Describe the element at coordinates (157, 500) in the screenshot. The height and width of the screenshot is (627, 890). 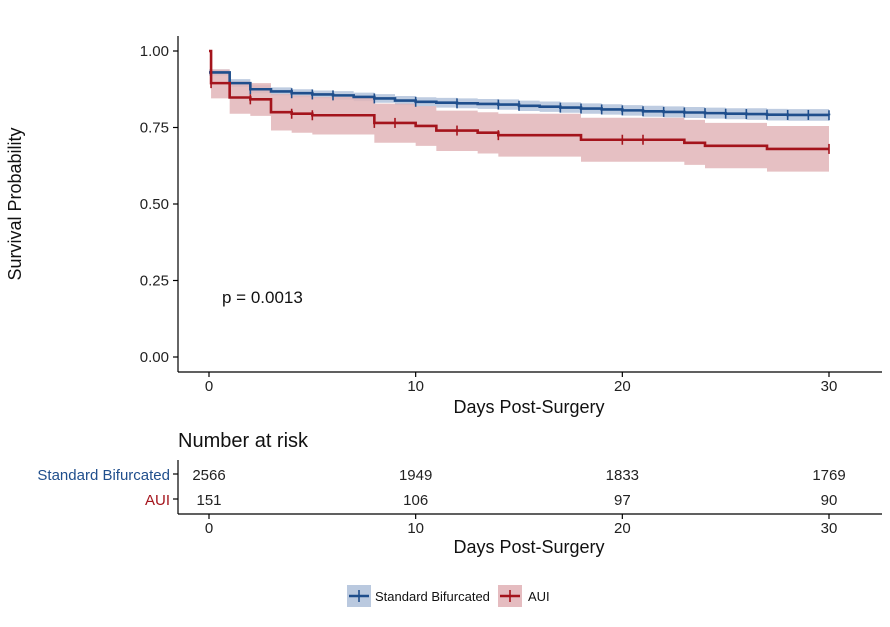
I see `risk-row-label: AUI` at that location.